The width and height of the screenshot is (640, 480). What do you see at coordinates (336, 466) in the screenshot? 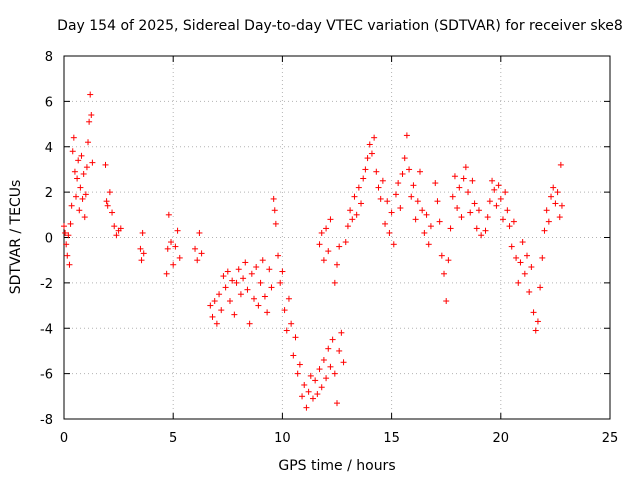
I see `x-axis-label: GPS time / hours` at bounding box center [336, 466].